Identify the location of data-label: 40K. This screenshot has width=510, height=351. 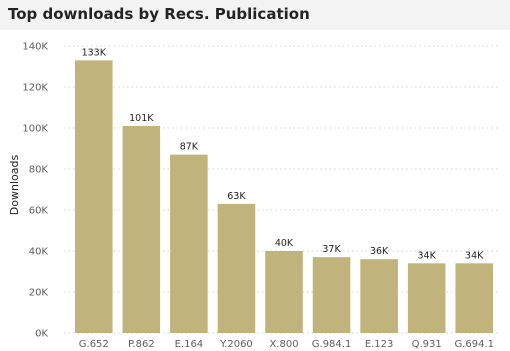
(284, 243).